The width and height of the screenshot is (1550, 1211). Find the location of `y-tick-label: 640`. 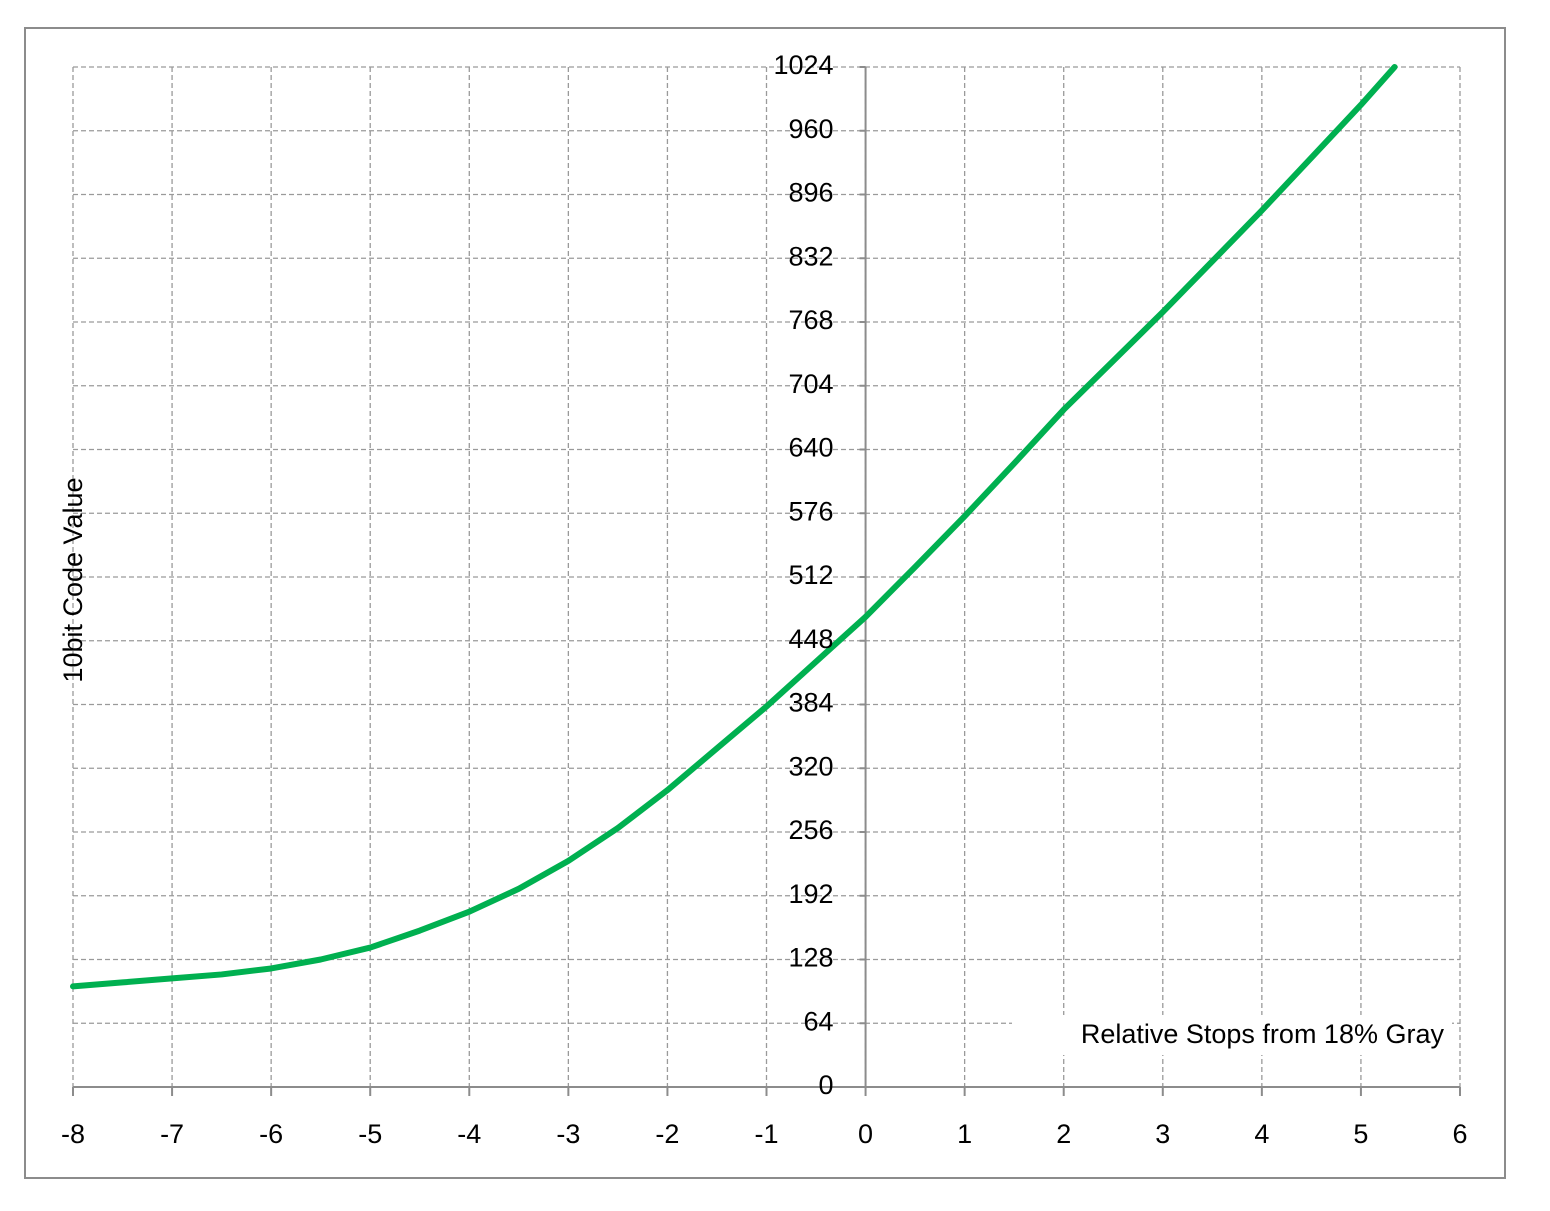

y-tick-label: 640 is located at coordinates (811, 448).